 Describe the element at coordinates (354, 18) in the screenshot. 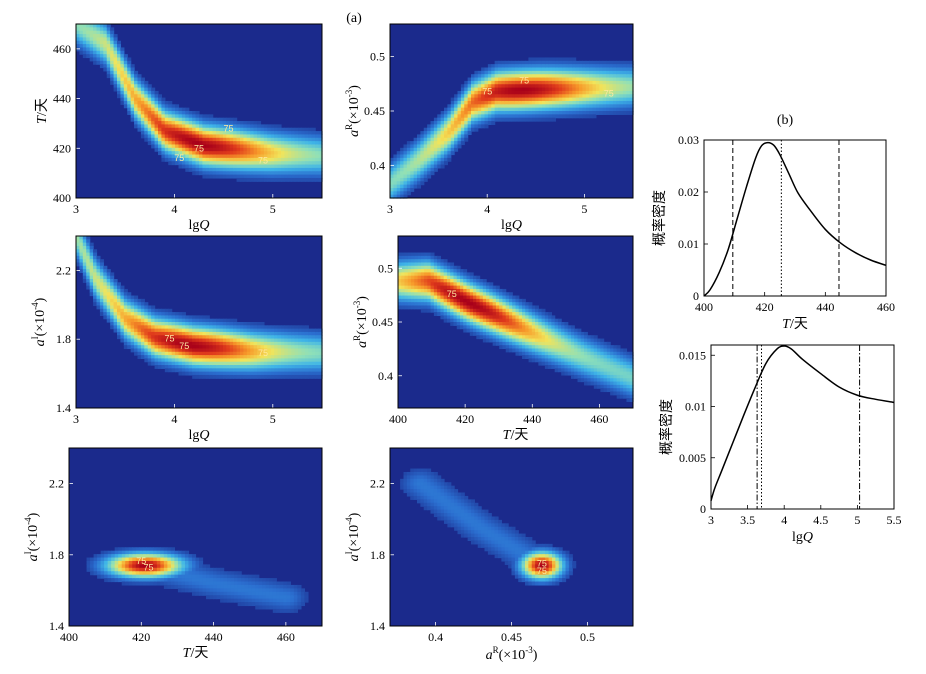

I see `panel-a-label: (a)` at that location.